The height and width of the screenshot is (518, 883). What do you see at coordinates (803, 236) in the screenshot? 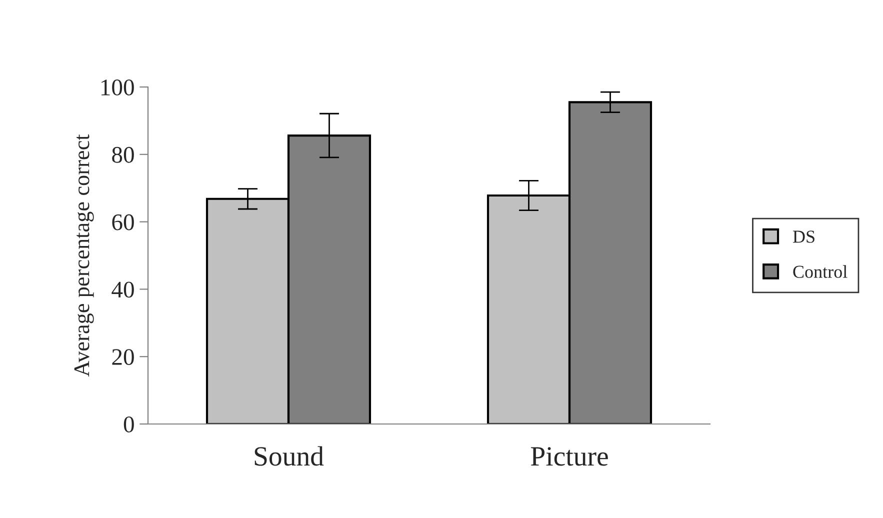
I see `legend-label: DS` at bounding box center [803, 236].